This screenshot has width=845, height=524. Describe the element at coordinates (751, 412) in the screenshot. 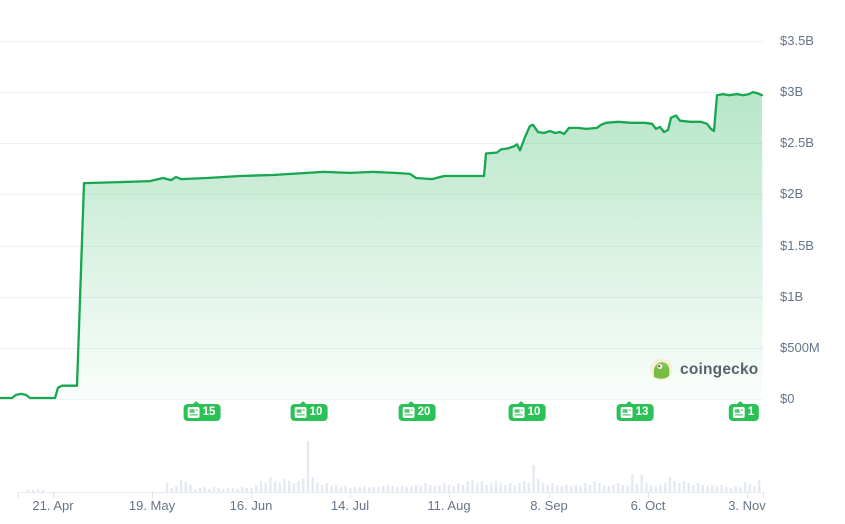

I see `news-count: 1` at that location.